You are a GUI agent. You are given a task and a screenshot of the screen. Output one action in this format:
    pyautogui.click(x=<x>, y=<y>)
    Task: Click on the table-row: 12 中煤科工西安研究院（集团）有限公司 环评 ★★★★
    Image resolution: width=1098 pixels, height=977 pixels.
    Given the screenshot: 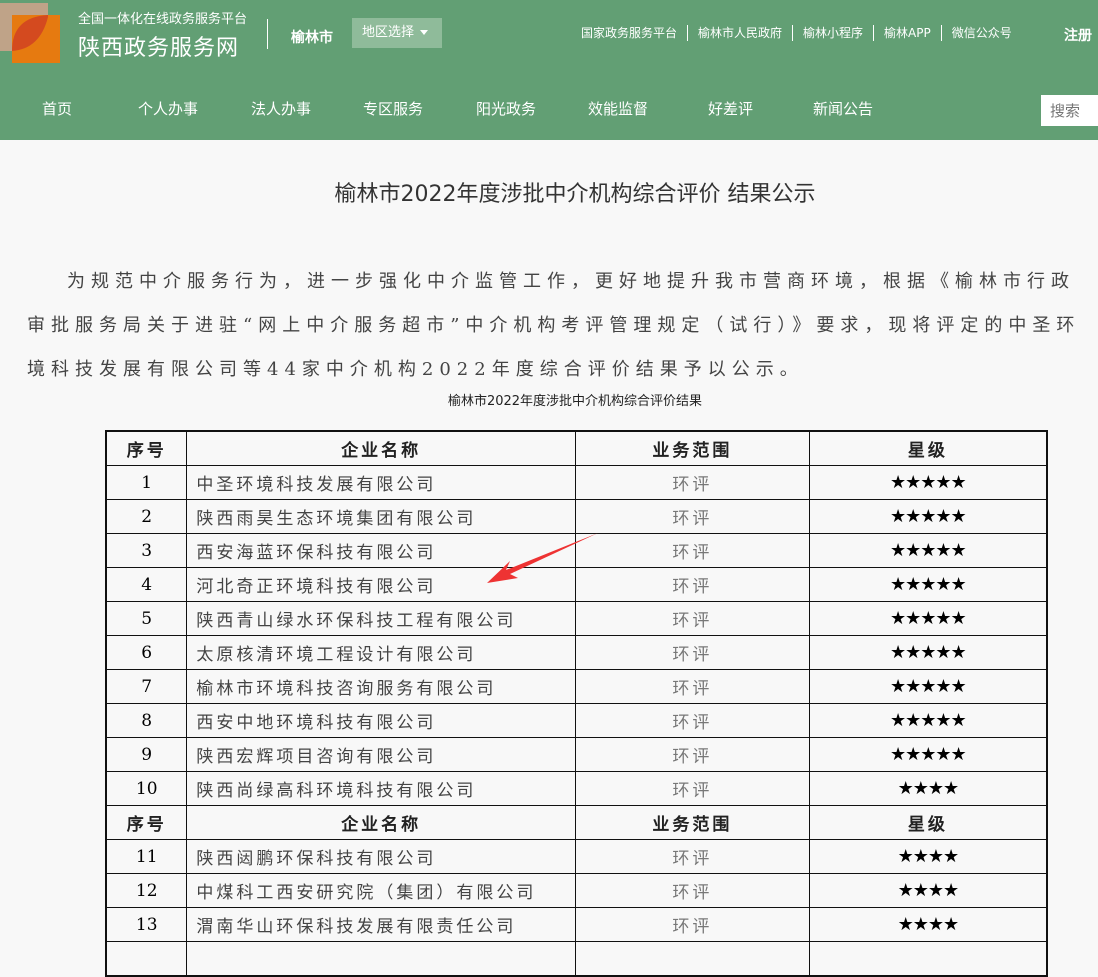 What is the action you would take?
    pyautogui.click(x=576, y=890)
    